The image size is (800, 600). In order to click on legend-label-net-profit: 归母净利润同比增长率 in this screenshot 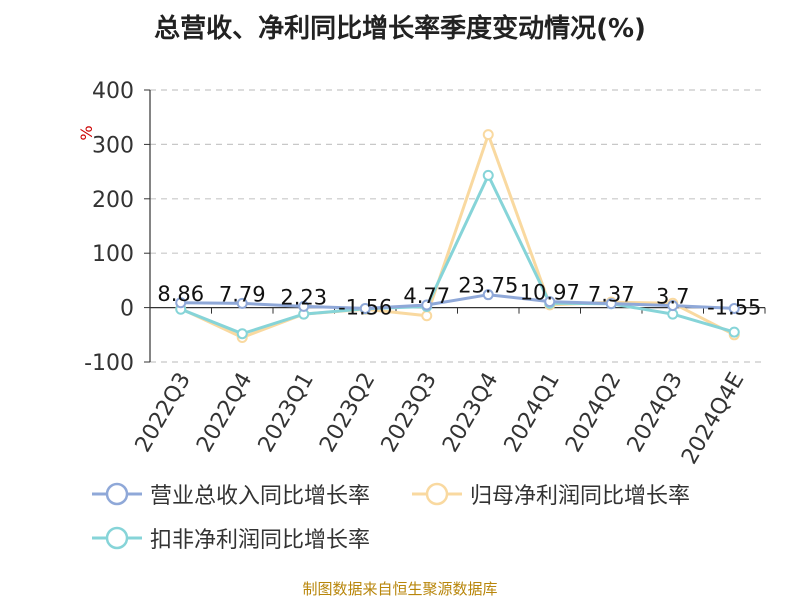, I will do `click(580, 496)`.